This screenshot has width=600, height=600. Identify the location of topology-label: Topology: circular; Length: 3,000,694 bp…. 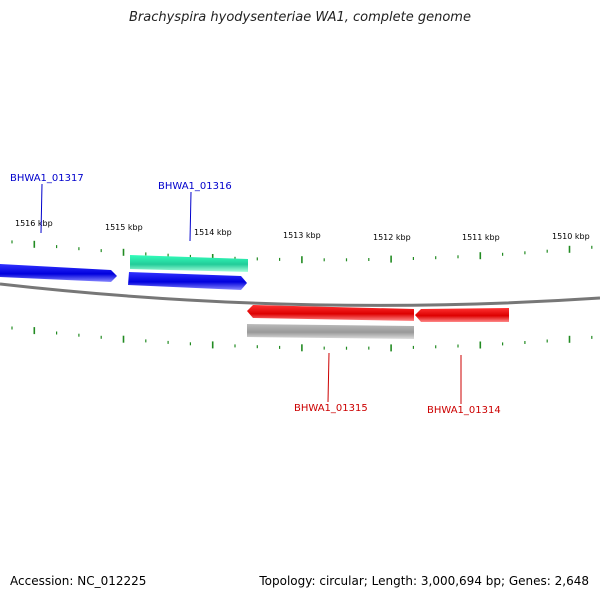
(424, 581).